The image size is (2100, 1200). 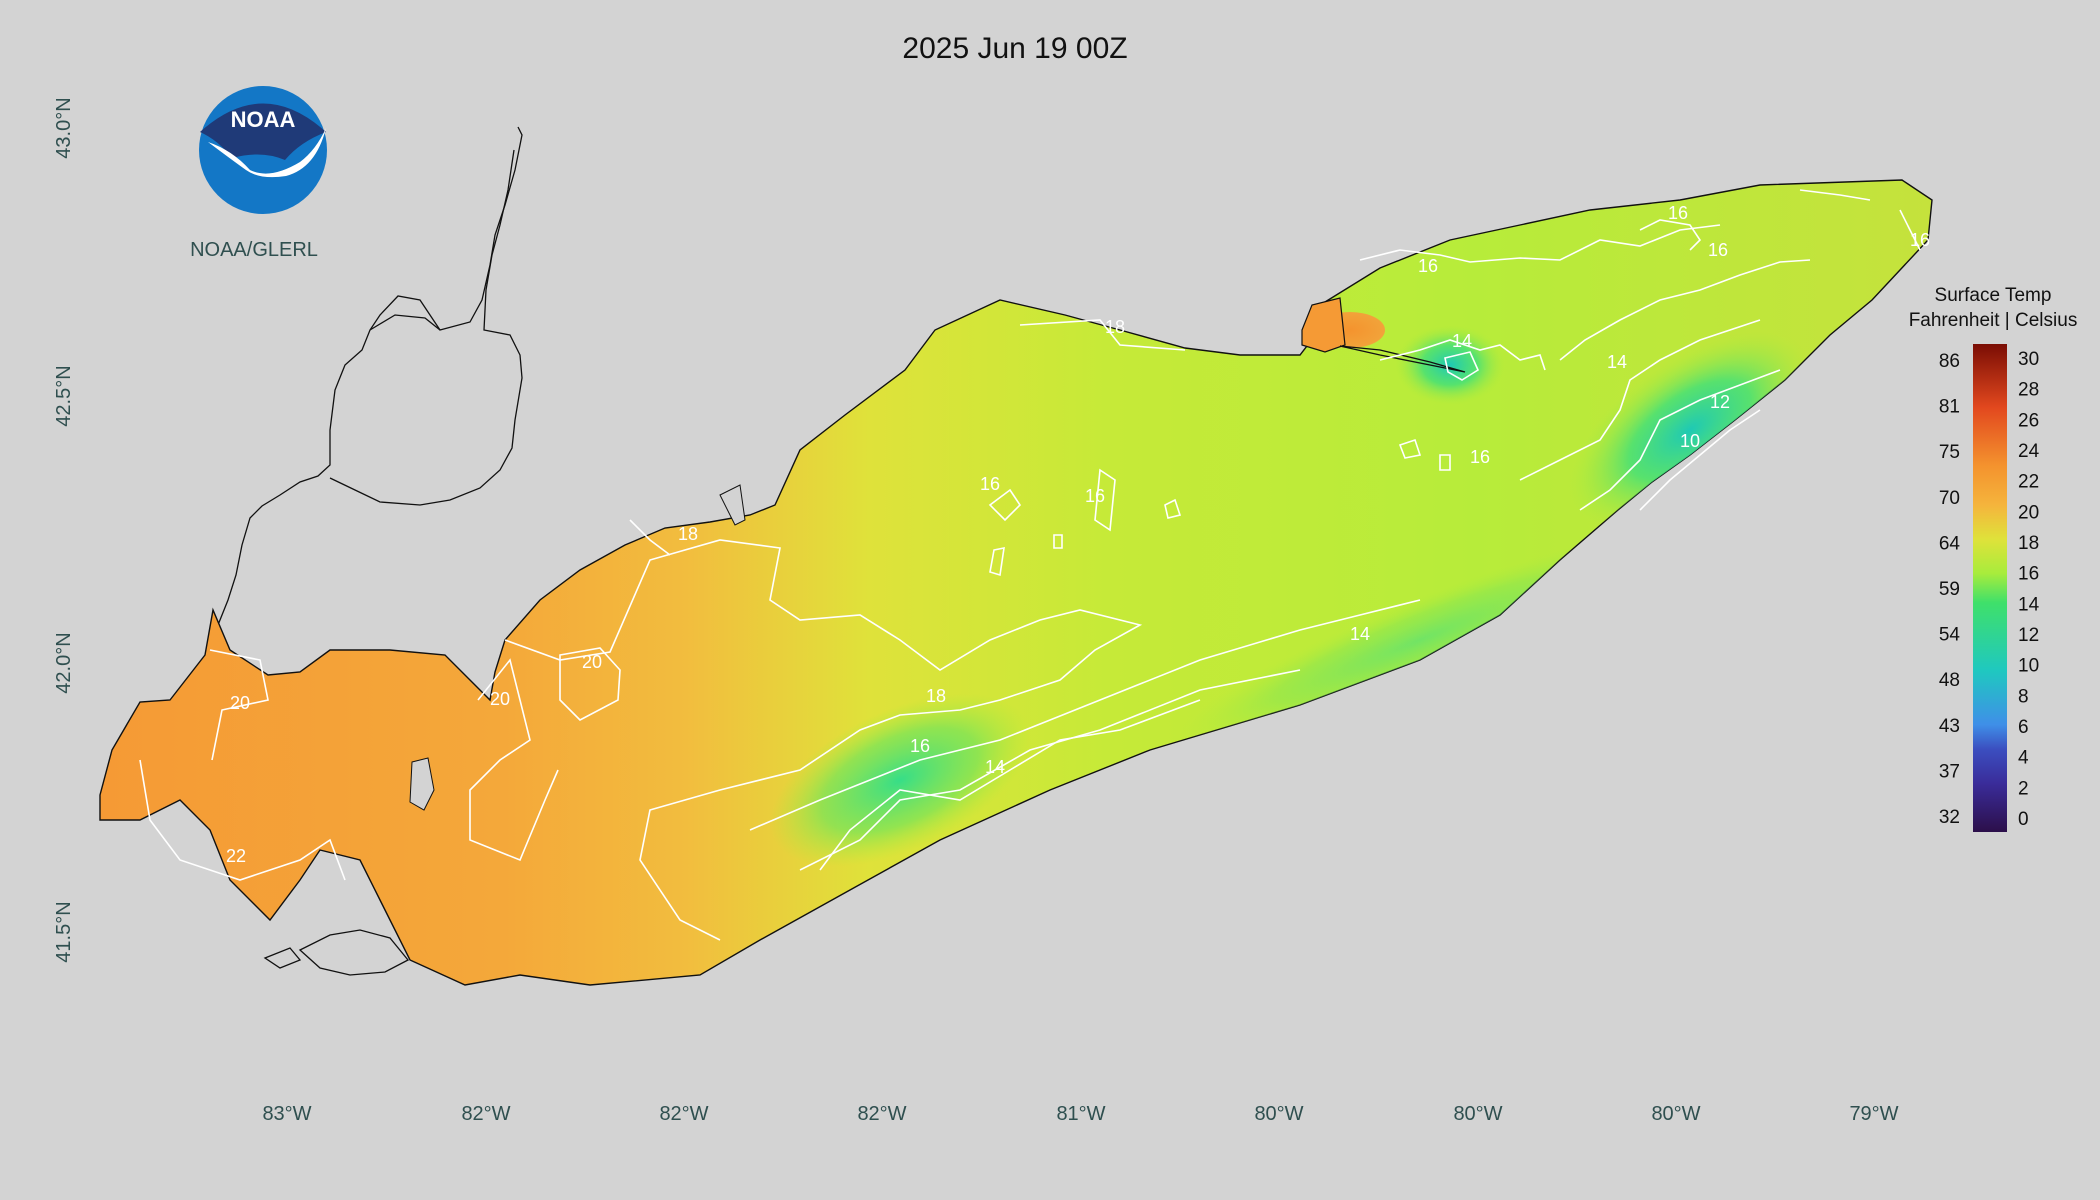 I want to click on celsius-tick-label: 0, so click(x=2023, y=819).